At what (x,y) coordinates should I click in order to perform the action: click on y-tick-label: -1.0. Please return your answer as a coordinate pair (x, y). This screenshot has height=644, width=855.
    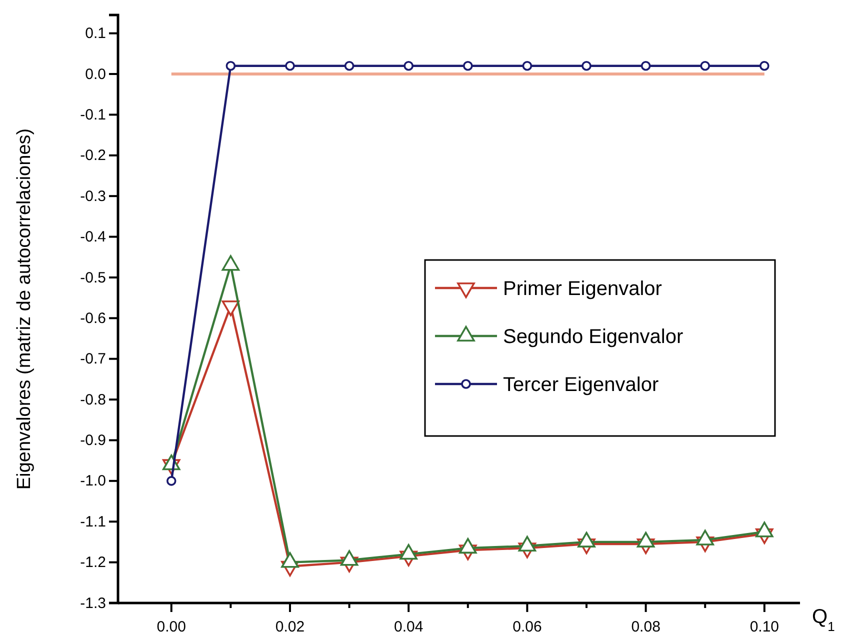
    Looking at the image, I should click on (93, 481).